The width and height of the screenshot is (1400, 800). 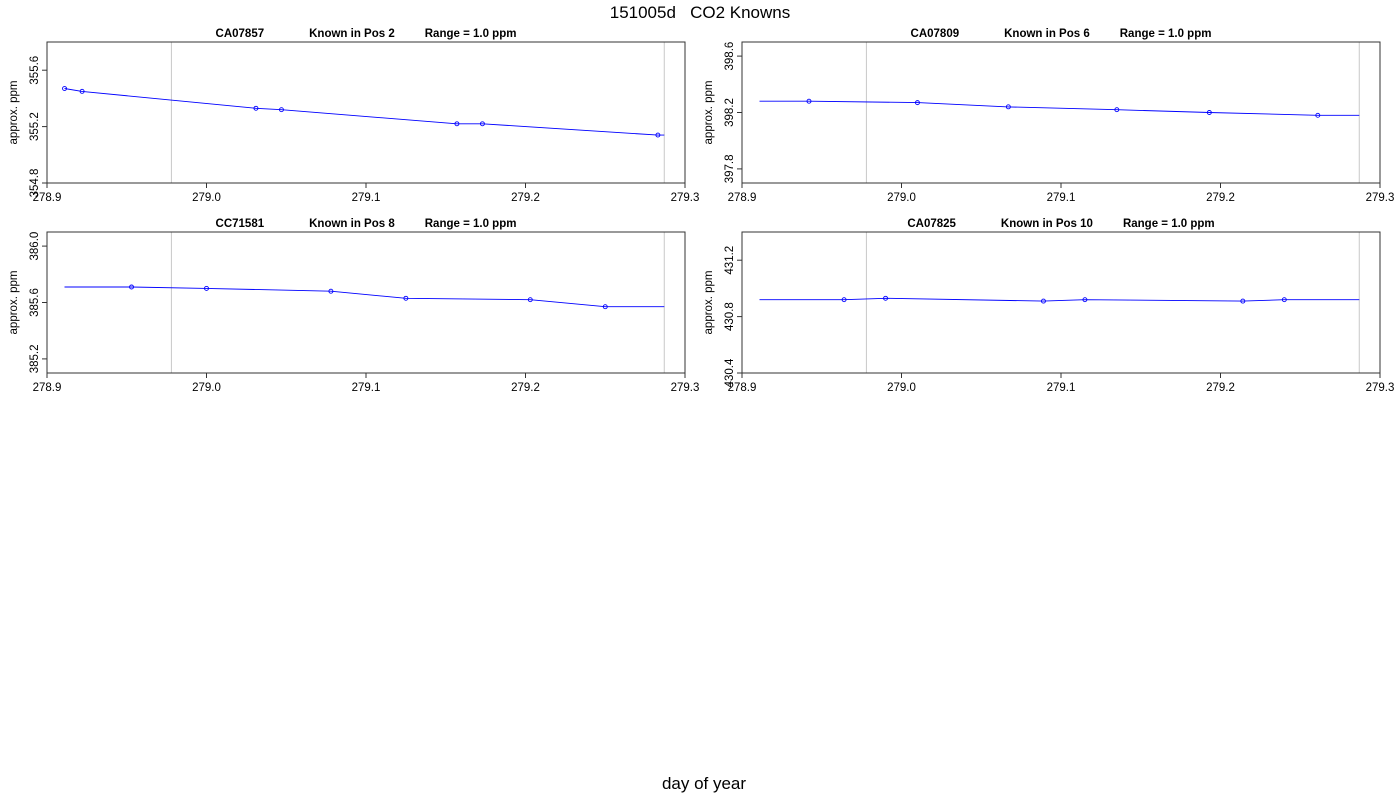 I want to click on y-tick-label: 430.8, so click(x=730, y=316).